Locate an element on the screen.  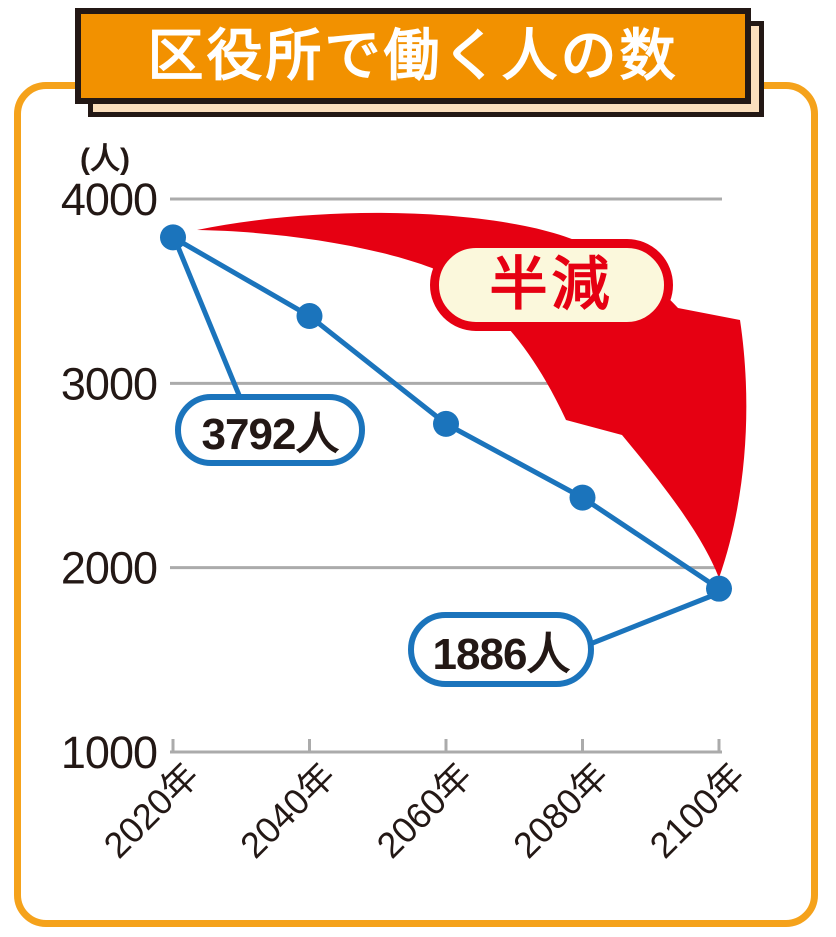
value-bubble-start: 3792人 is located at coordinates (270, 430).